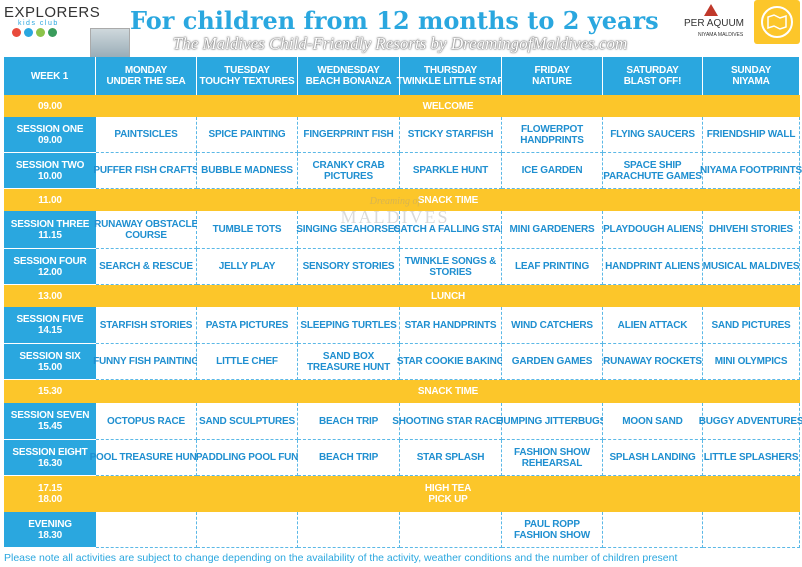 The image size is (802, 567). Describe the element at coordinates (348, 176) in the screenshot. I see `text-line: PICTURES` at that location.